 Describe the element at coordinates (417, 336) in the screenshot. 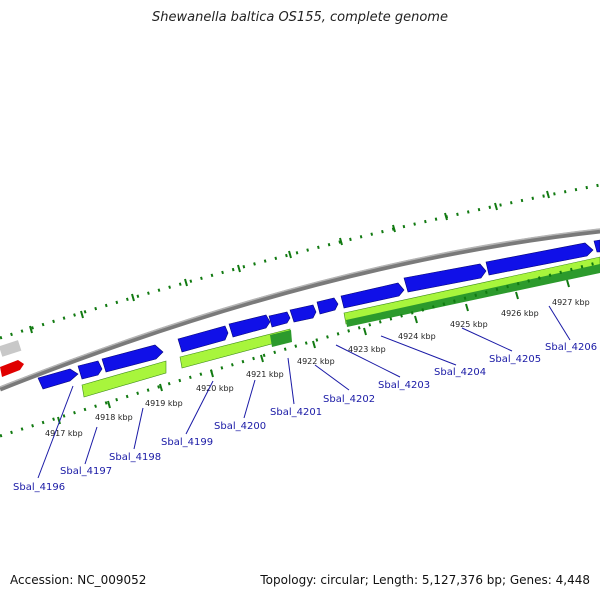

I see `kbp-label: 4924 kbp` at that location.